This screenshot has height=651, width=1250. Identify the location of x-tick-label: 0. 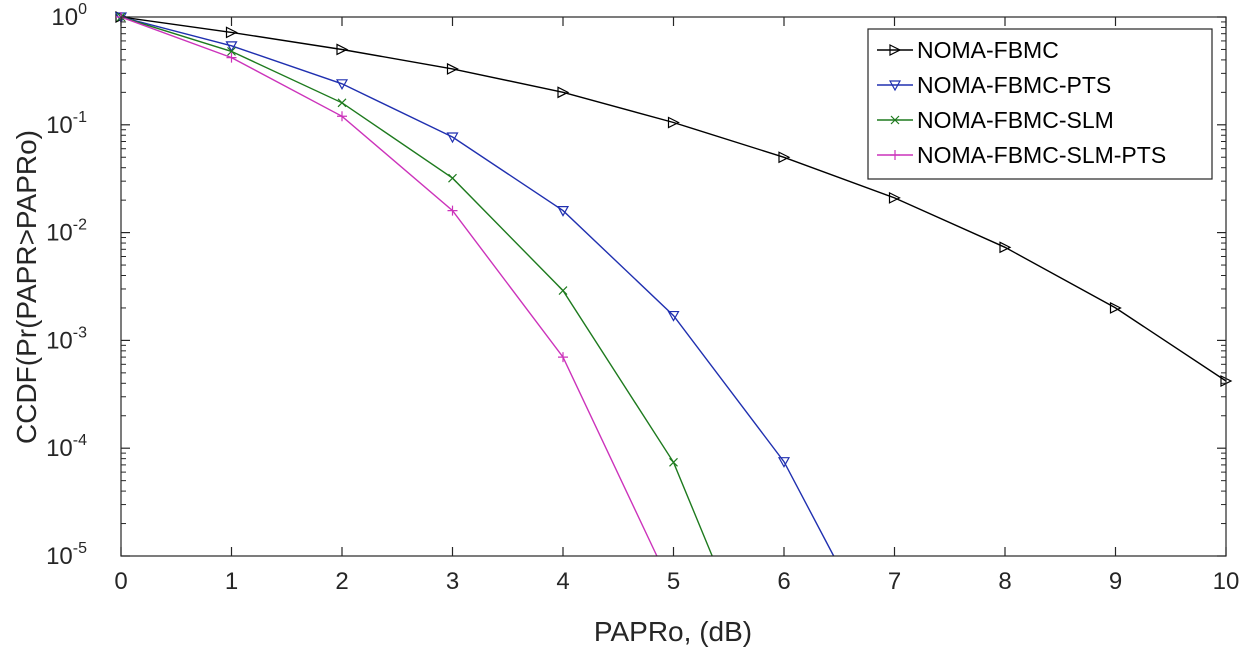
(120, 581).